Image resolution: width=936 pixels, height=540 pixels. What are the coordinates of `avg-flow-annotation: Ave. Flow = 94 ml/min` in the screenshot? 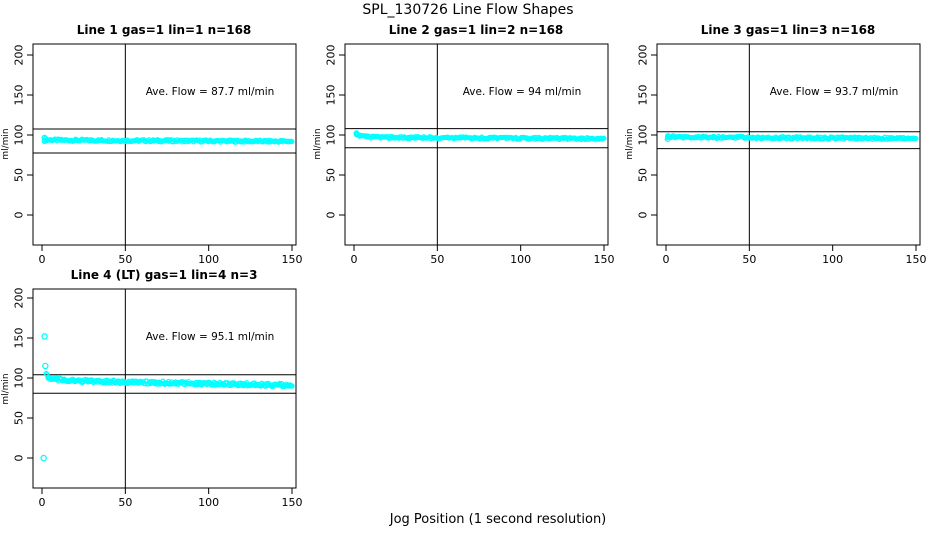 It's located at (522, 92).